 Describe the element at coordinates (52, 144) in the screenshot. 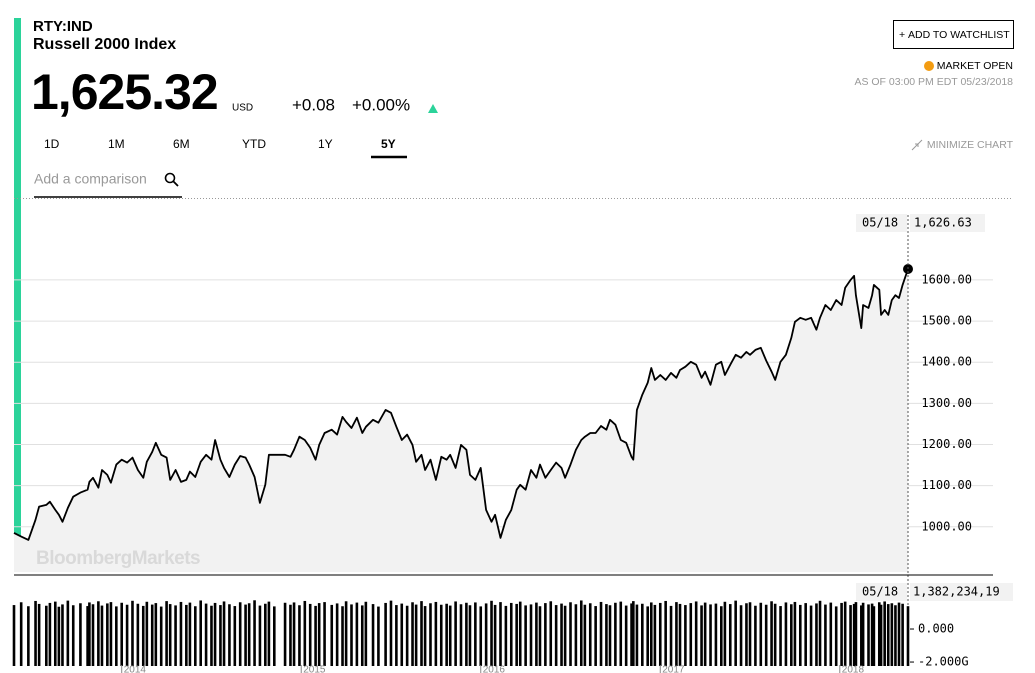

I see `range-tab: 1D` at that location.